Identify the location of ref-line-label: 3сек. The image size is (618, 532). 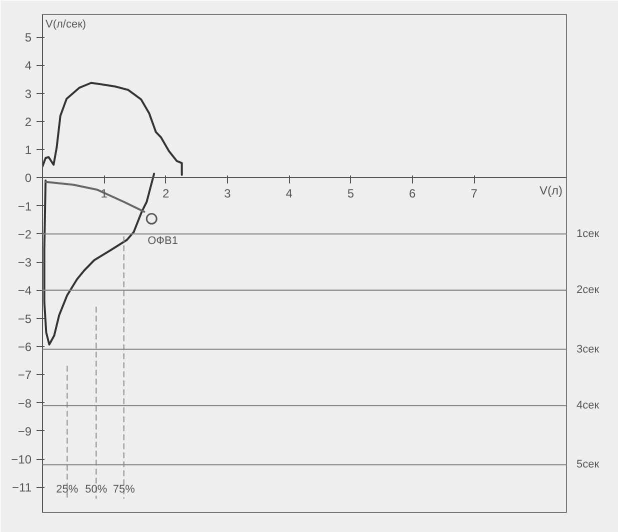
(588, 349).